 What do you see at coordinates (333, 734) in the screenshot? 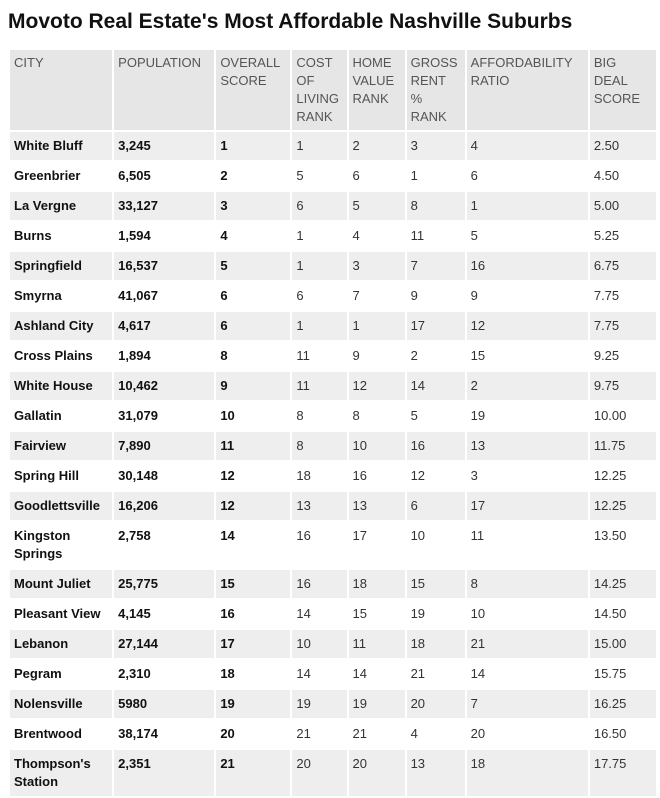
I see `table-row: Brentwood 38,174 20 21 21 4 20 16.50` at bounding box center [333, 734].